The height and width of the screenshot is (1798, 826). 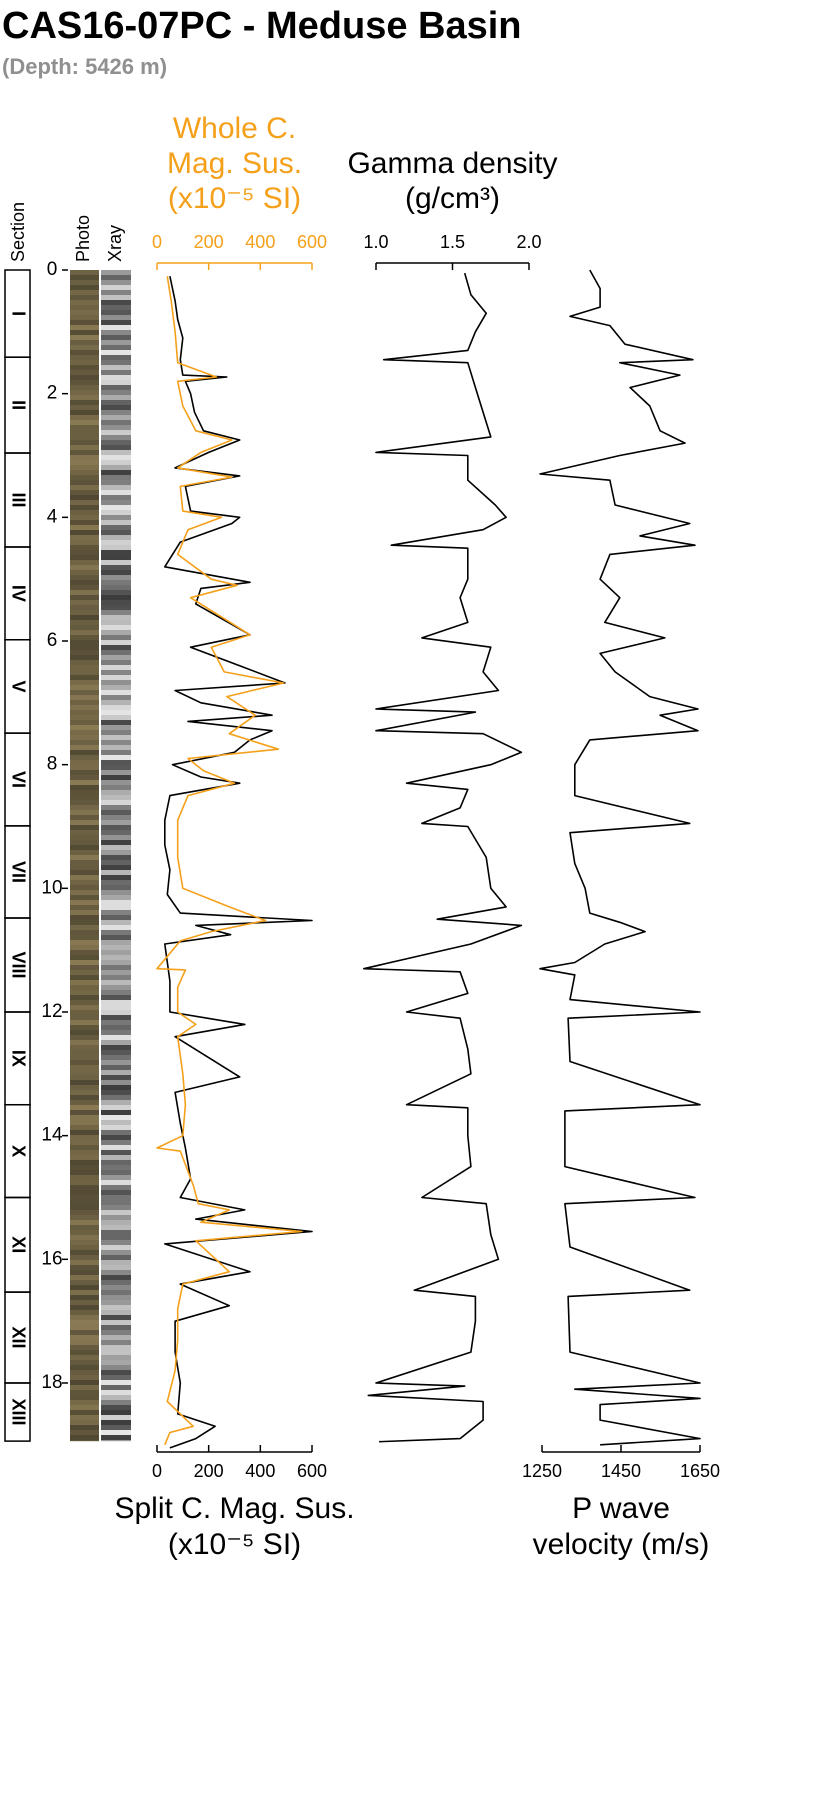 I want to click on axis-title: velocity (m/s), so click(x=621, y=1544).